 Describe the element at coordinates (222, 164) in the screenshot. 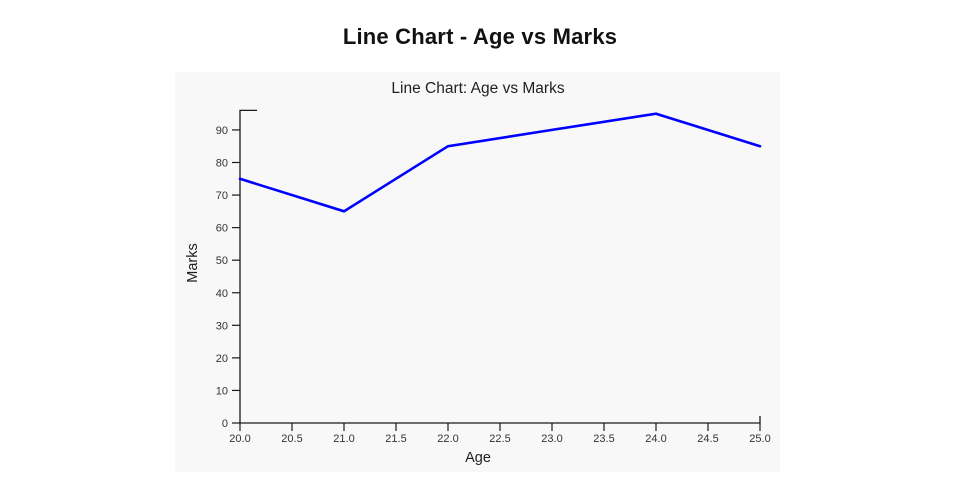

I see `y-tick-label: 80` at that location.